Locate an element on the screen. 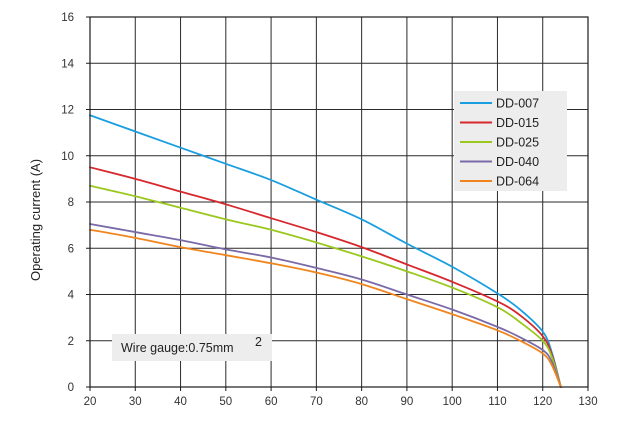 This screenshot has height=422, width=626. y-axis-title: Operating current (A) is located at coordinates (35, 220).